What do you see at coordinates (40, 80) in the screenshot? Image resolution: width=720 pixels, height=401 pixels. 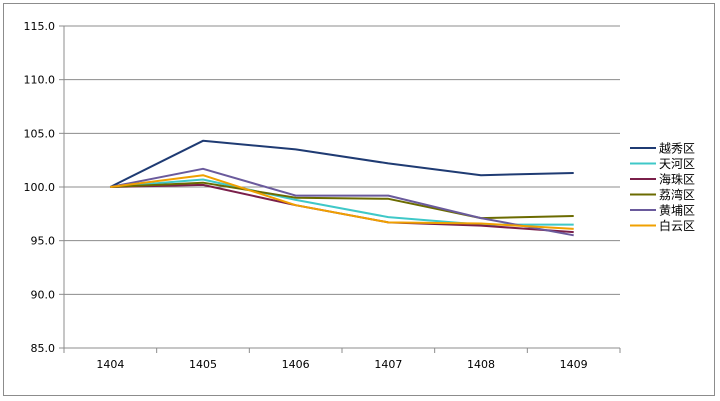 I see `y-tick-label: 110.0` at bounding box center [40, 80].